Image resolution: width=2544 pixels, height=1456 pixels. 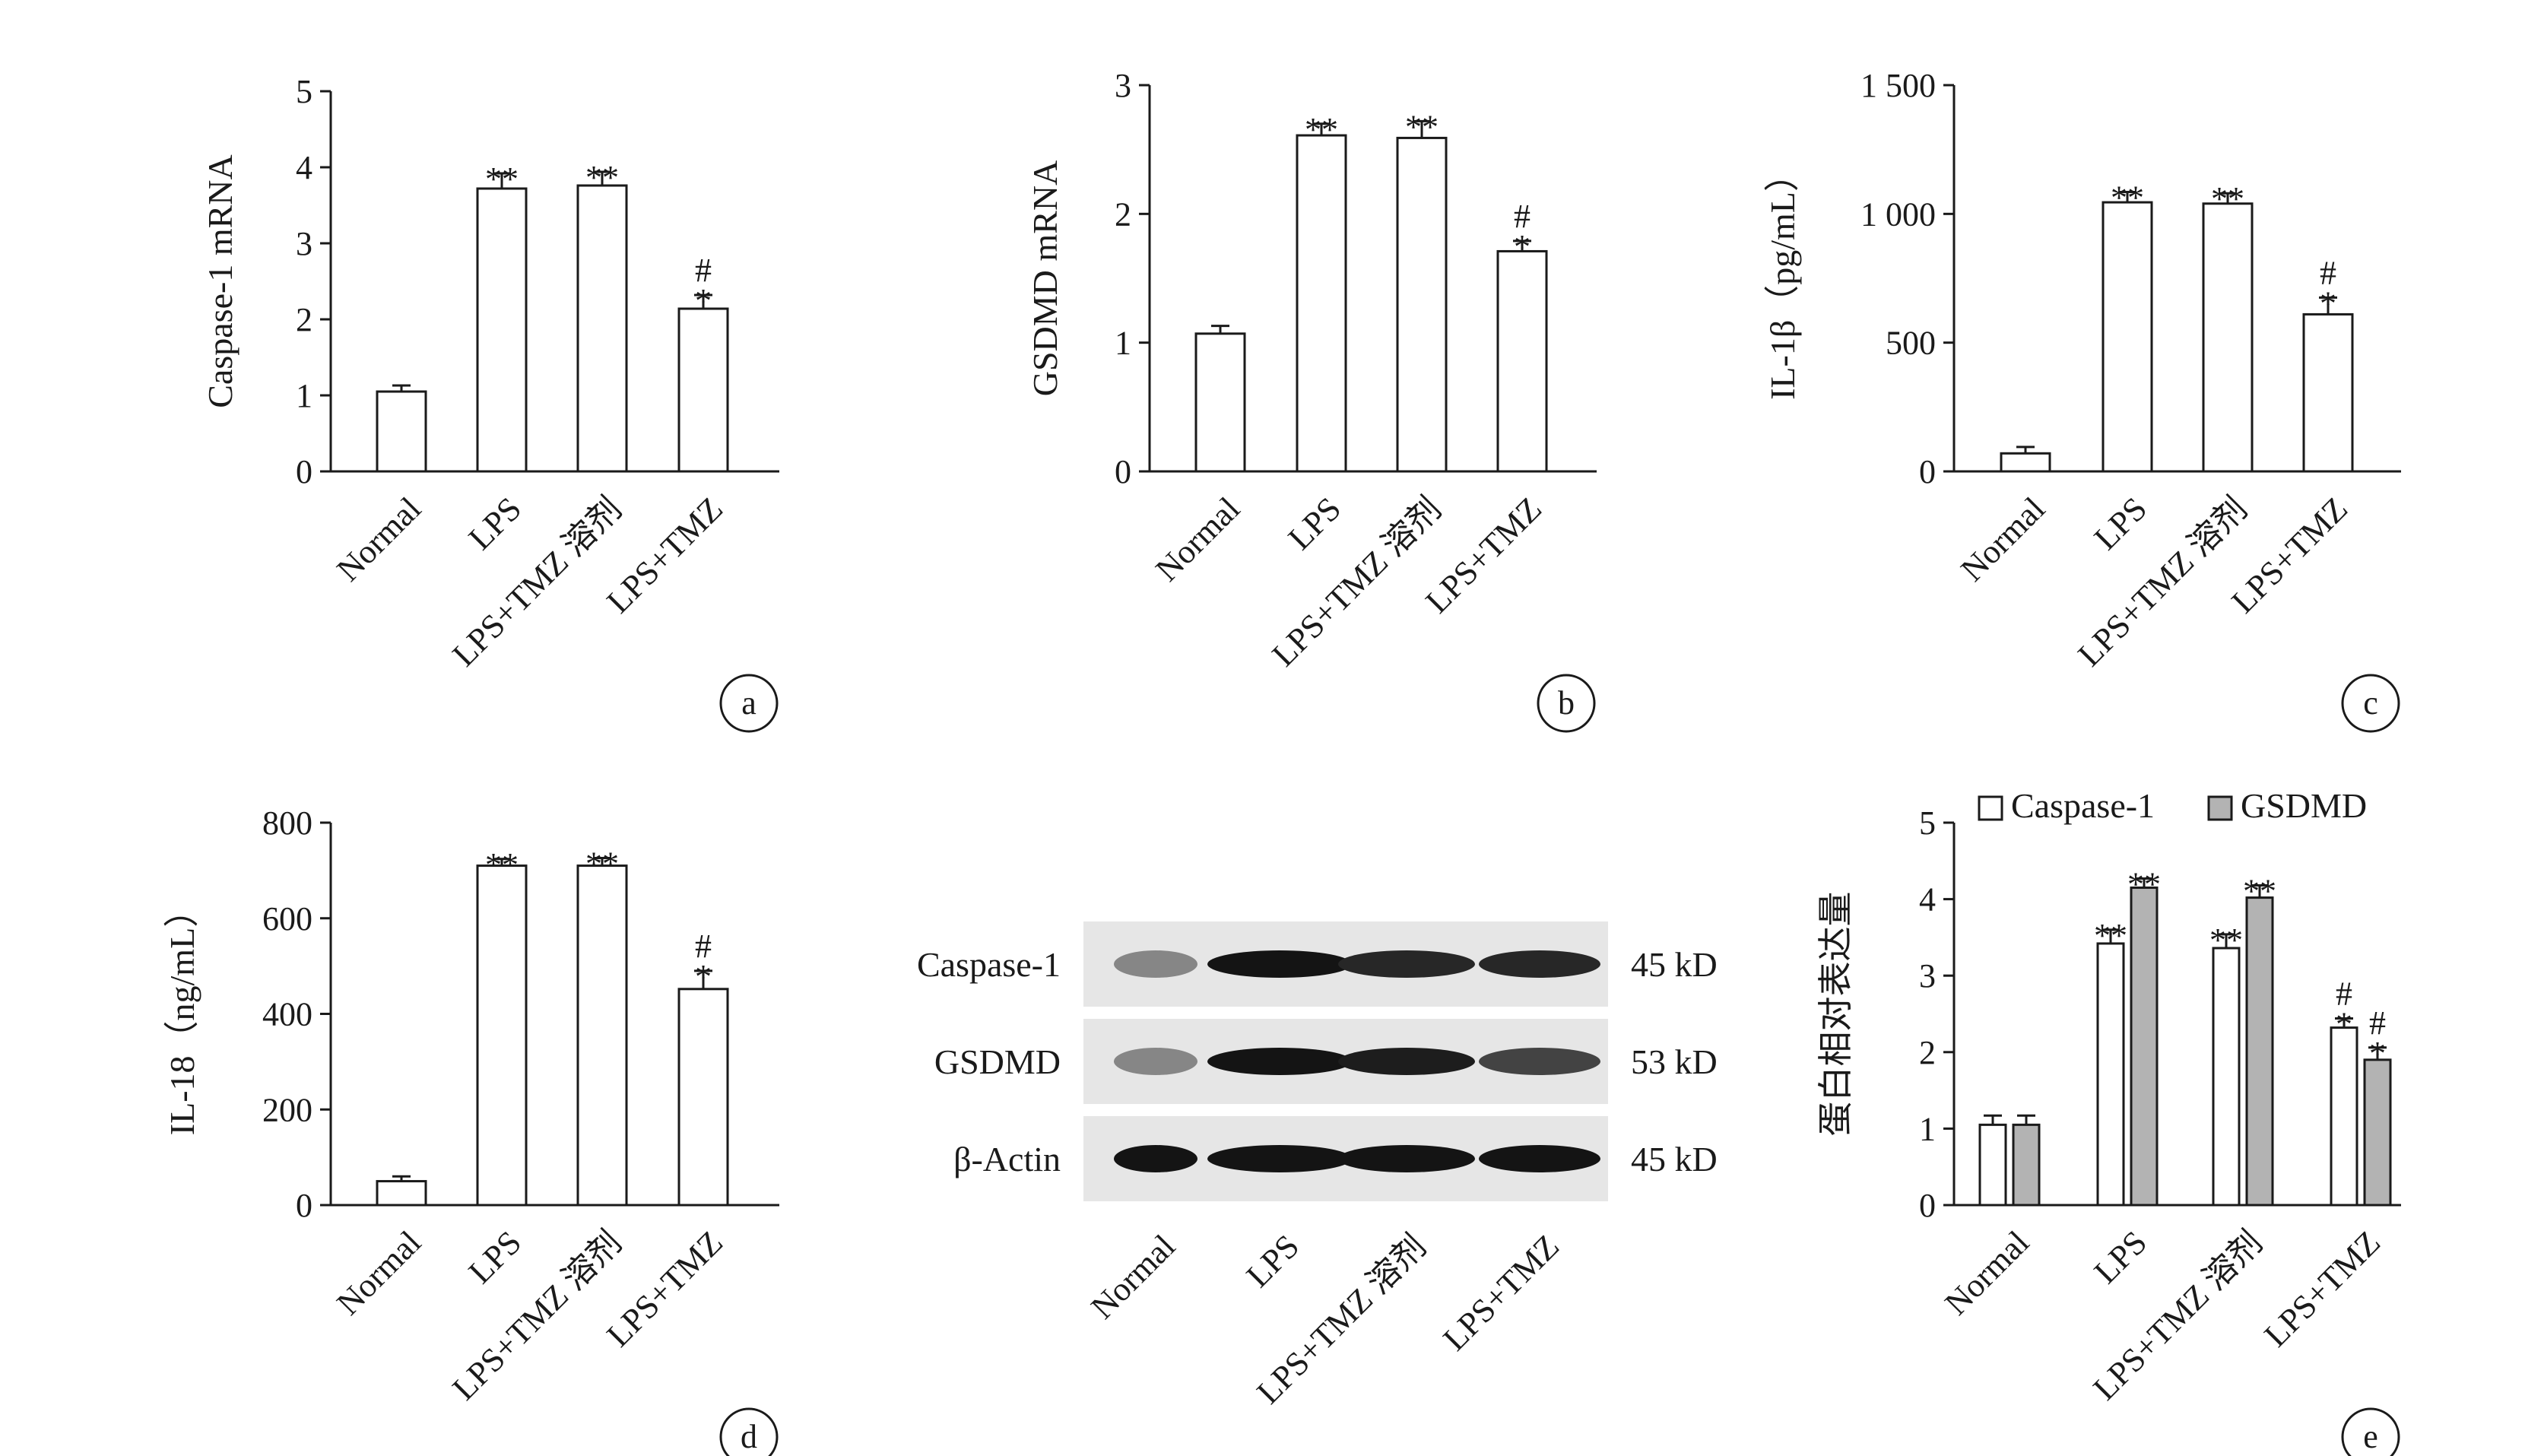 What do you see at coordinates (2172, 806) in the screenshot?
I see `legend: Caspase-1 GSDMD` at bounding box center [2172, 806].